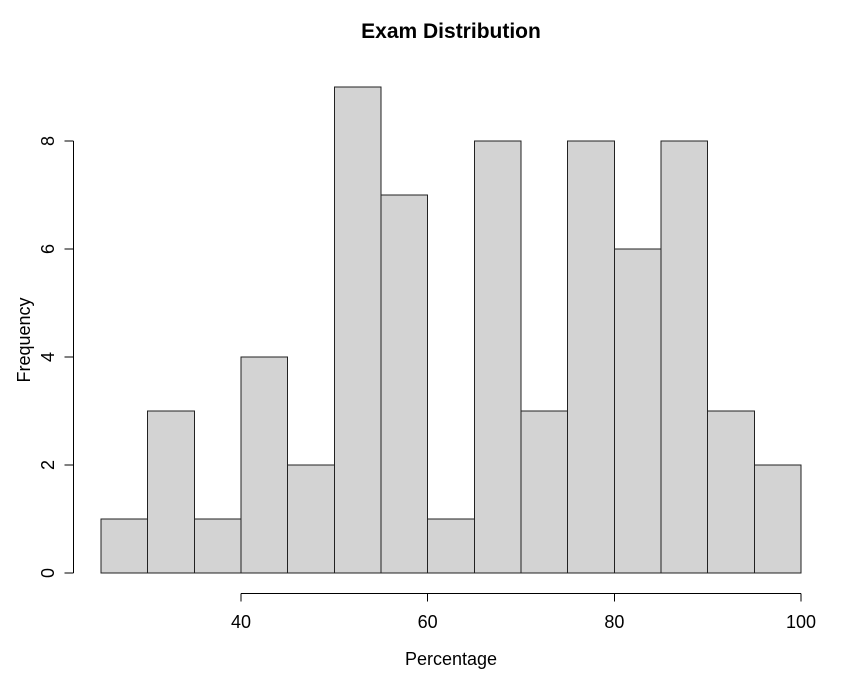 This screenshot has width=867, height=680. Describe the element at coordinates (428, 622) in the screenshot. I see `x-tick-label: 60` at that location.